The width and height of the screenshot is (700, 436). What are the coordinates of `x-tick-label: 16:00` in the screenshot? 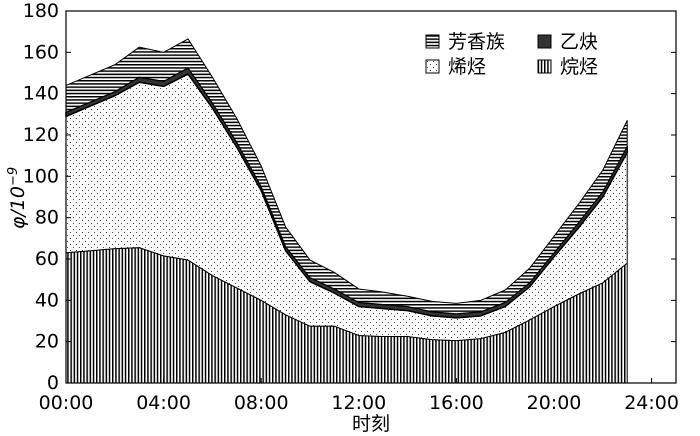 It's located at (456, 403).